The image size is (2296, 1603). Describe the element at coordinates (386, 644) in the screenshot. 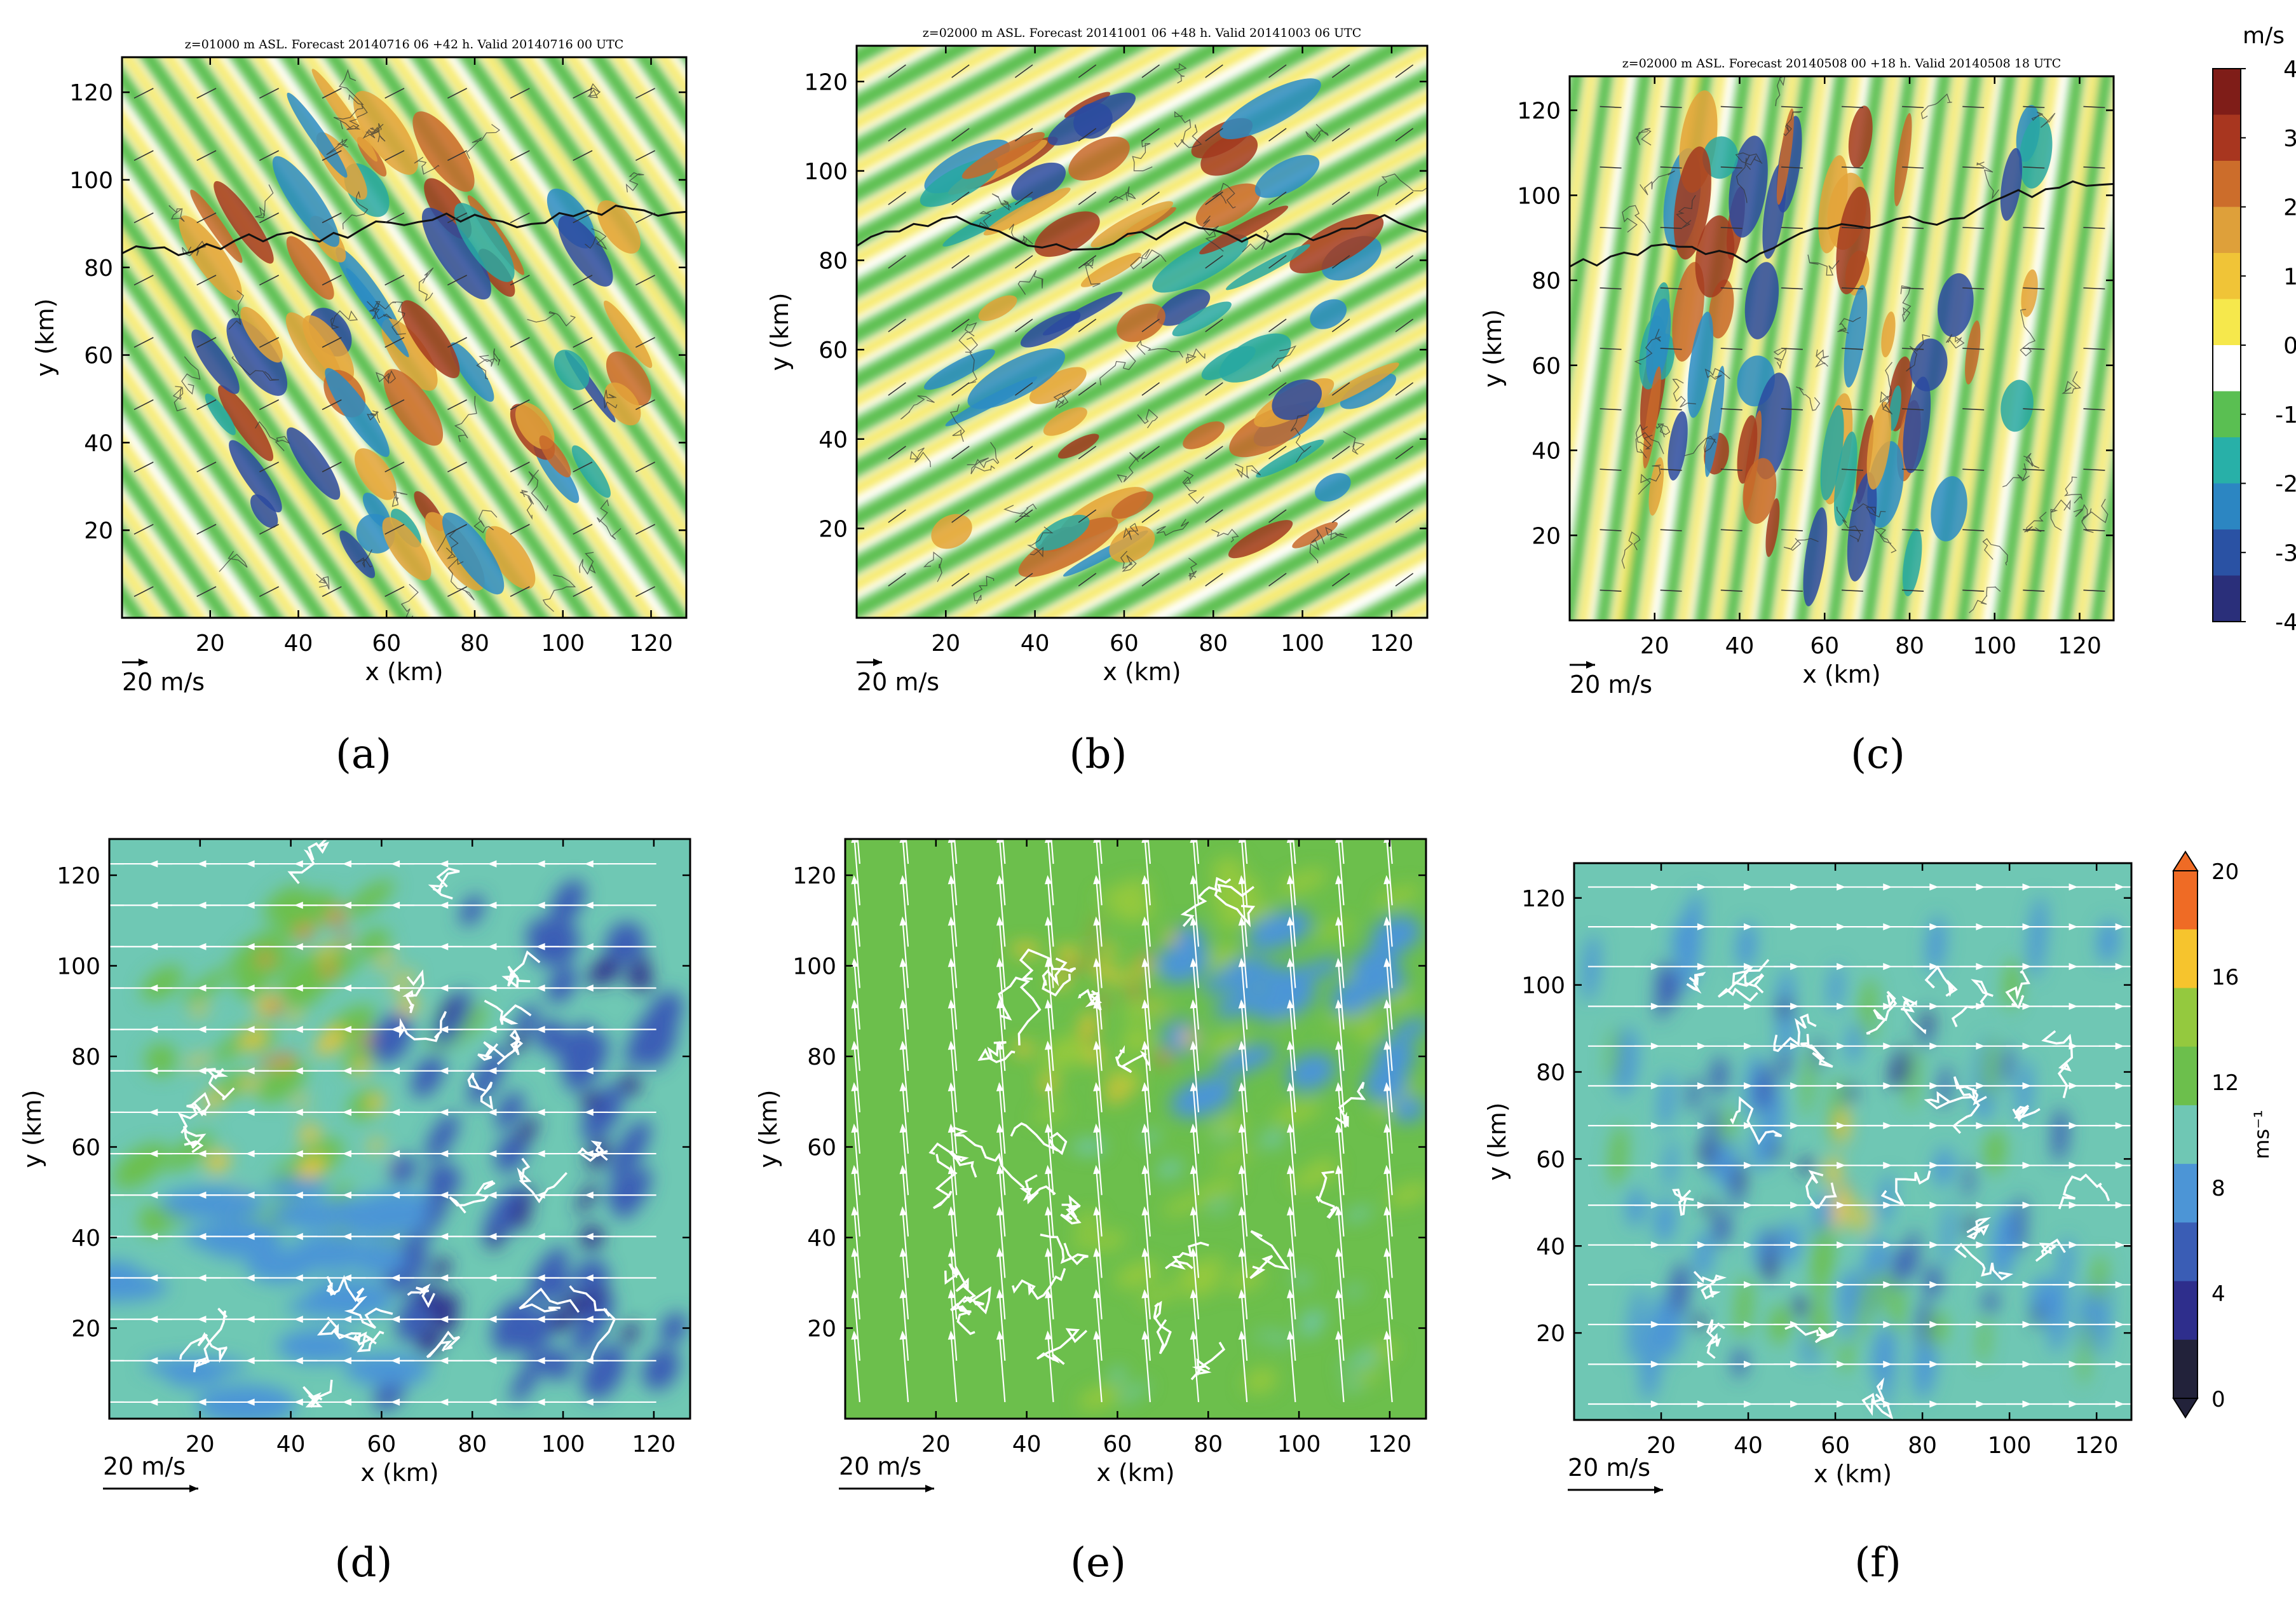

I see `x-tick-label: 60` at that location.